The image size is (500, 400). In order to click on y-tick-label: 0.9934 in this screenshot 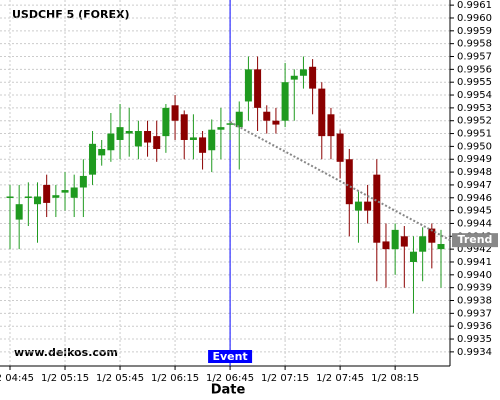, I will do `click(474, 352)`.